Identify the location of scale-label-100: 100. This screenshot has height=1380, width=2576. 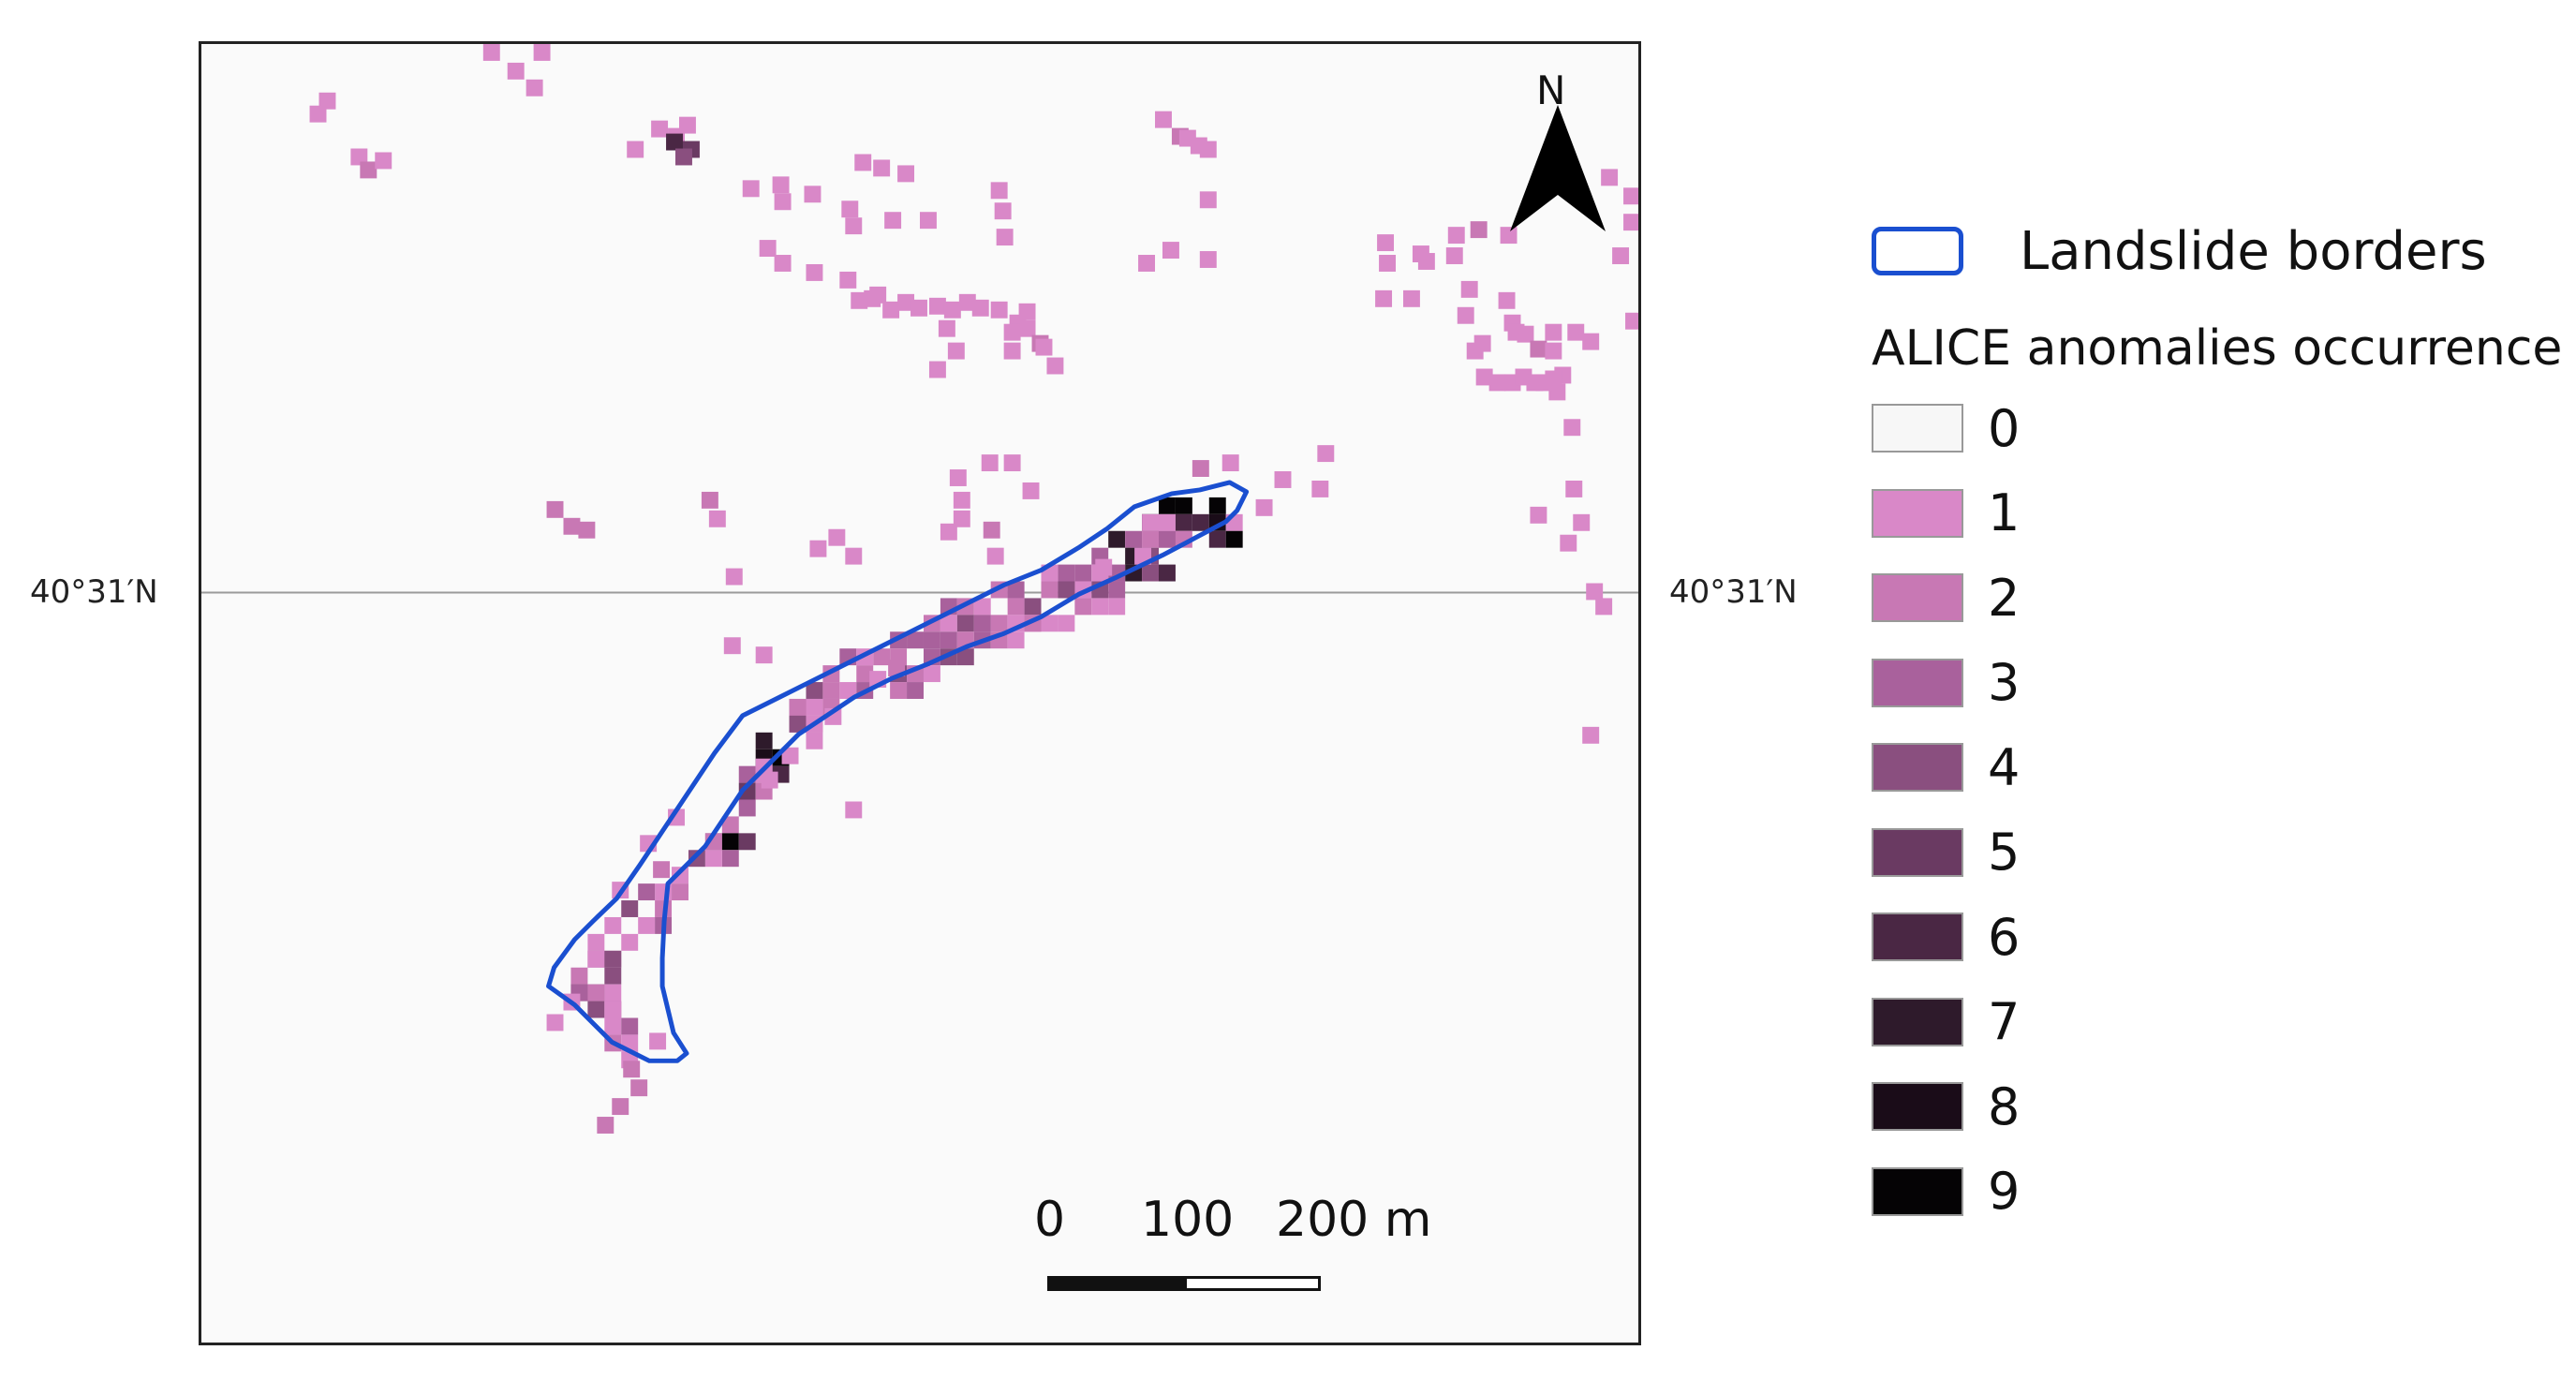
(1188, 1220).